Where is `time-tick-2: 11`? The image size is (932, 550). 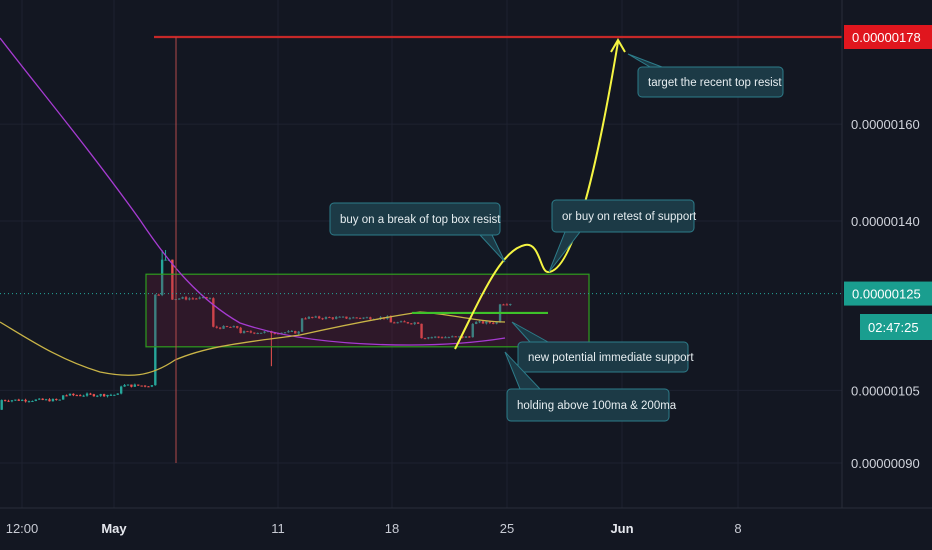 time-tick-2: 11 is located at coordinates (278, 528).